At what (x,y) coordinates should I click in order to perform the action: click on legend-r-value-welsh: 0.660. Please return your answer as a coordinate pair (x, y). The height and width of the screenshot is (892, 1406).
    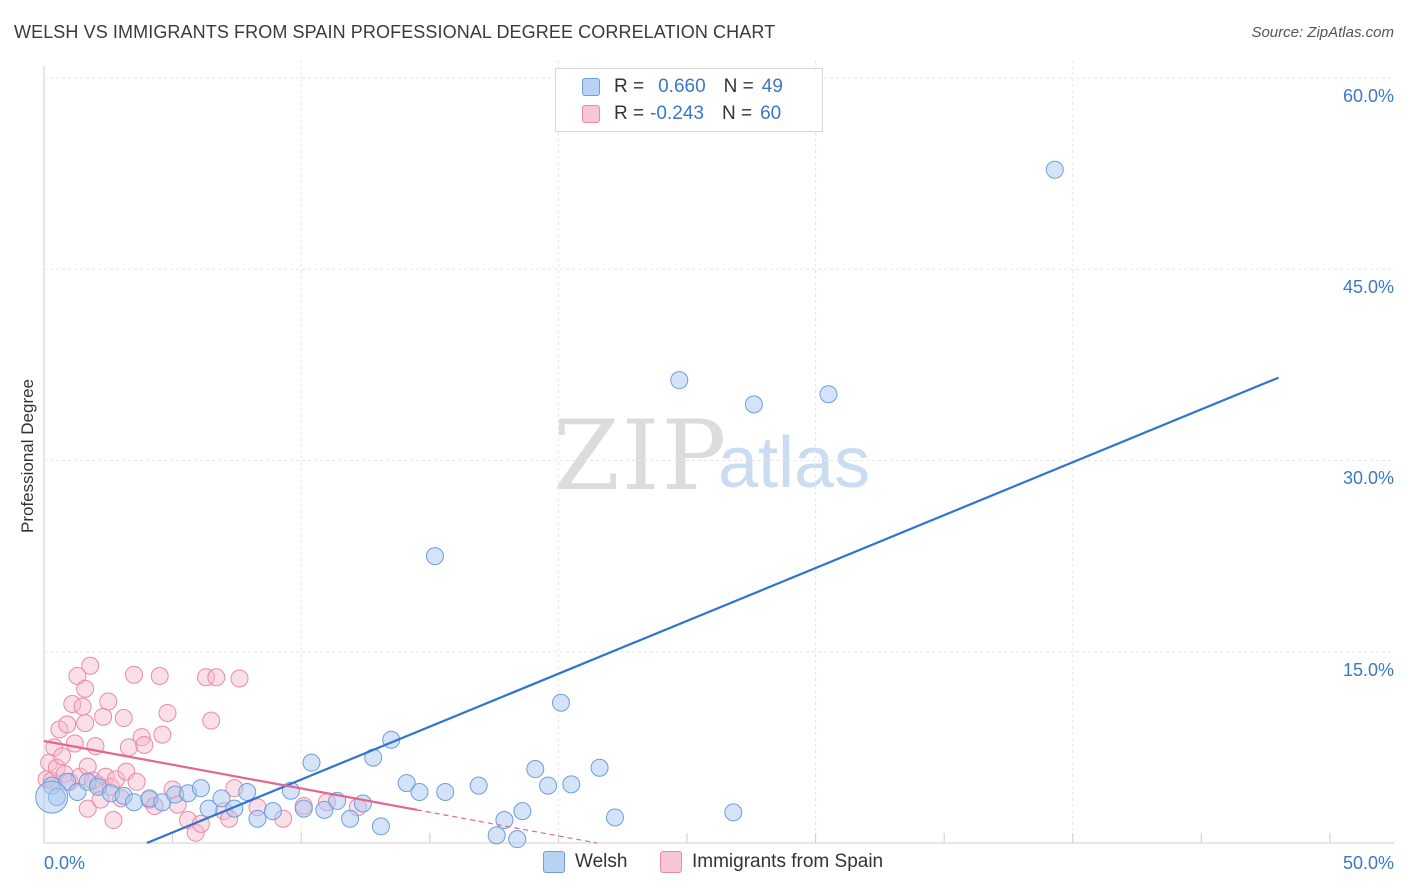
    Looking at the image, I should click on (682, 86).